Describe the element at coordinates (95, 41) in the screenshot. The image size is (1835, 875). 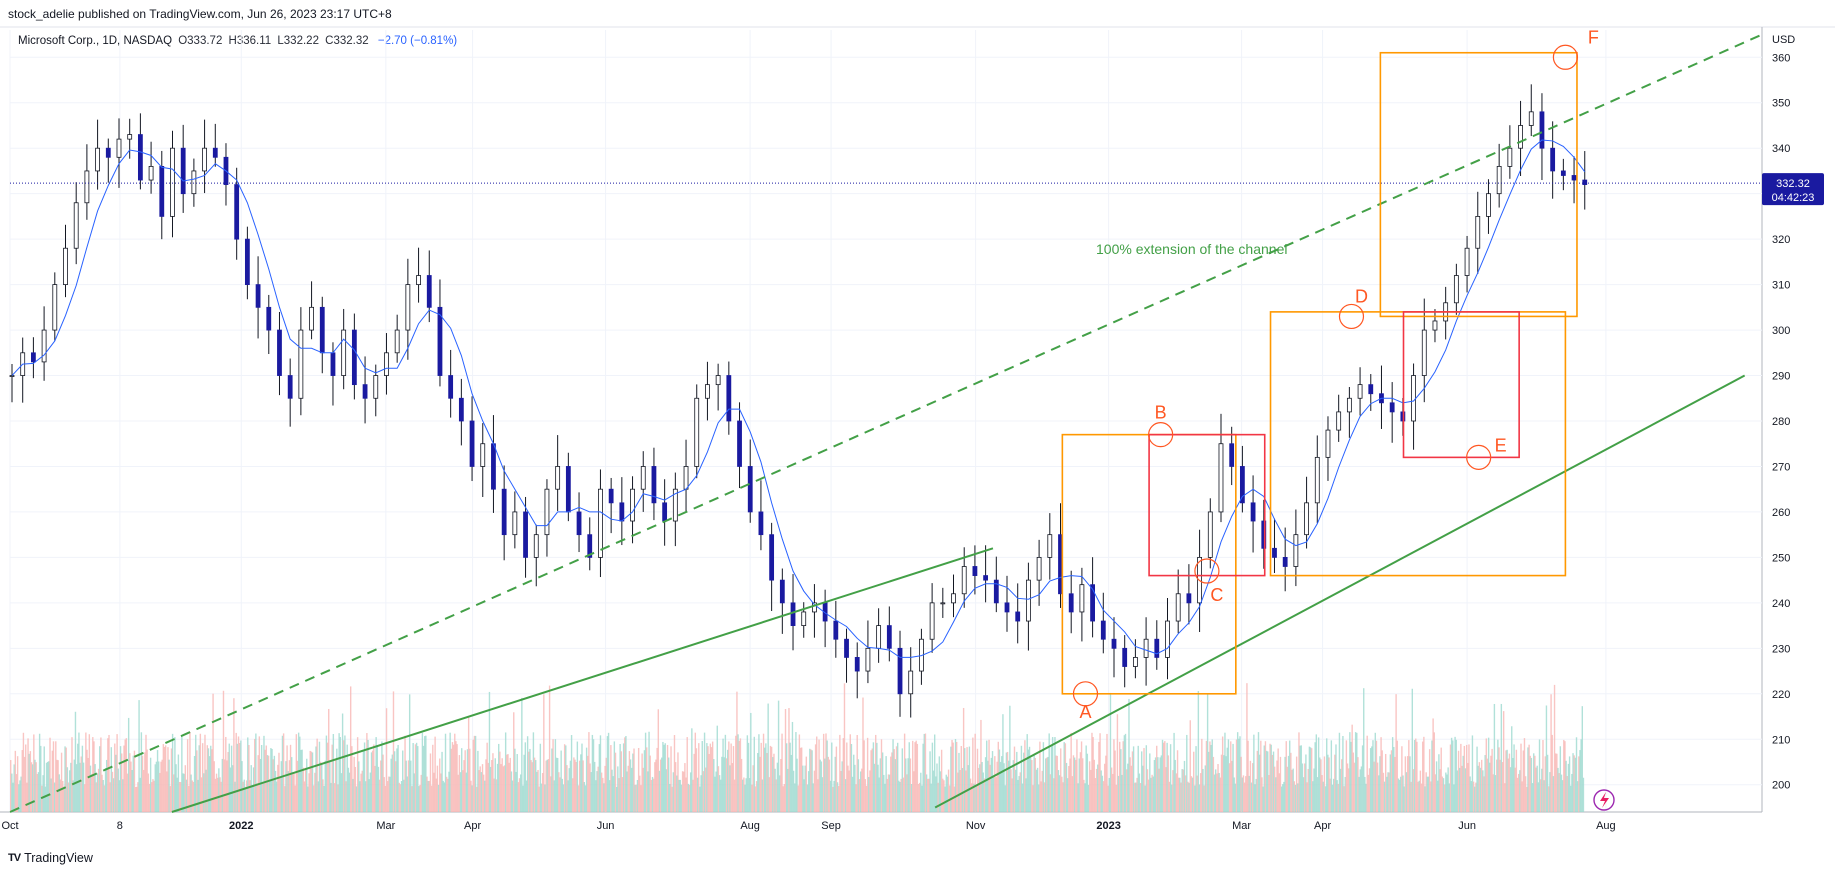
I see `symbol-title: Microsoft Corp., 1D, NASDAQ` at that location.